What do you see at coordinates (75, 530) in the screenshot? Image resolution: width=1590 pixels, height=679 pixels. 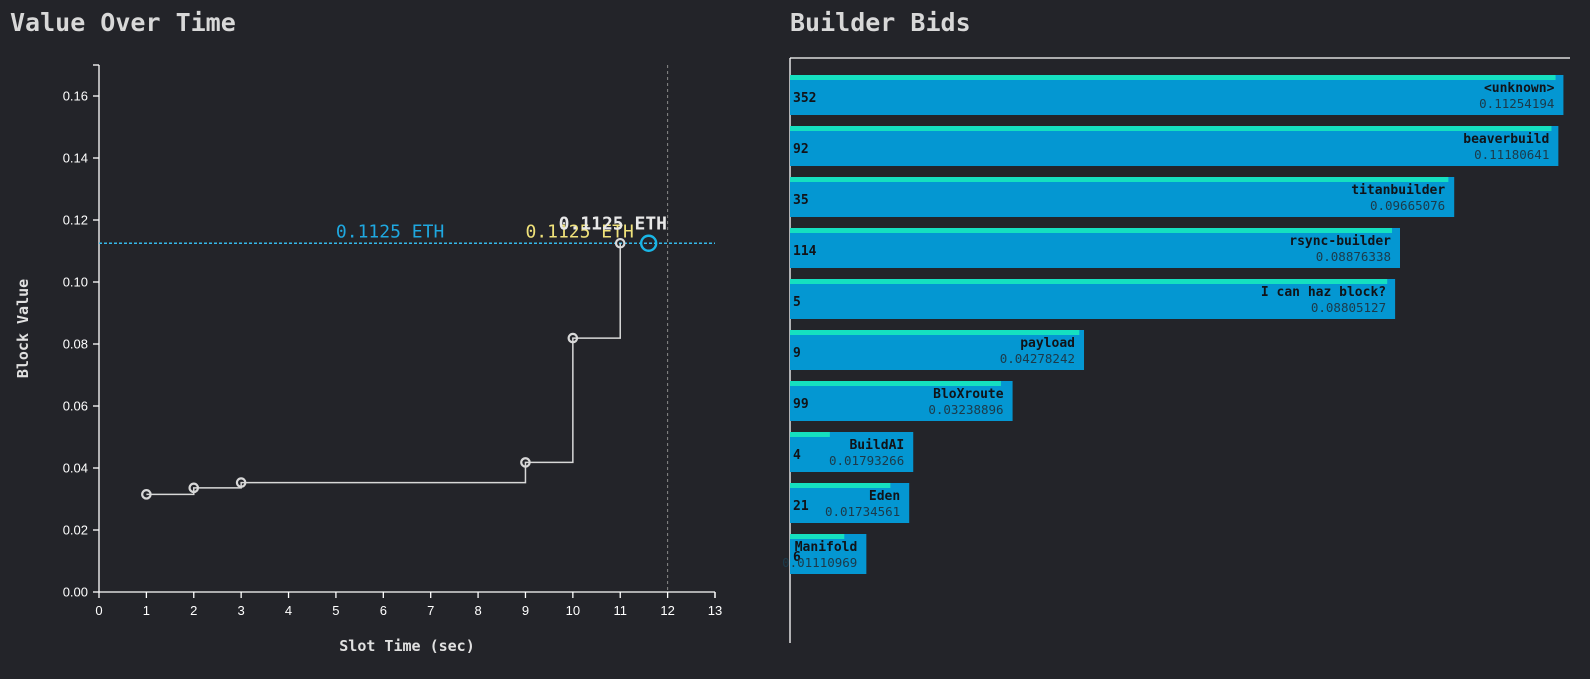 I see `y-tick-label: 0.02` at bounding box center [75, 530].